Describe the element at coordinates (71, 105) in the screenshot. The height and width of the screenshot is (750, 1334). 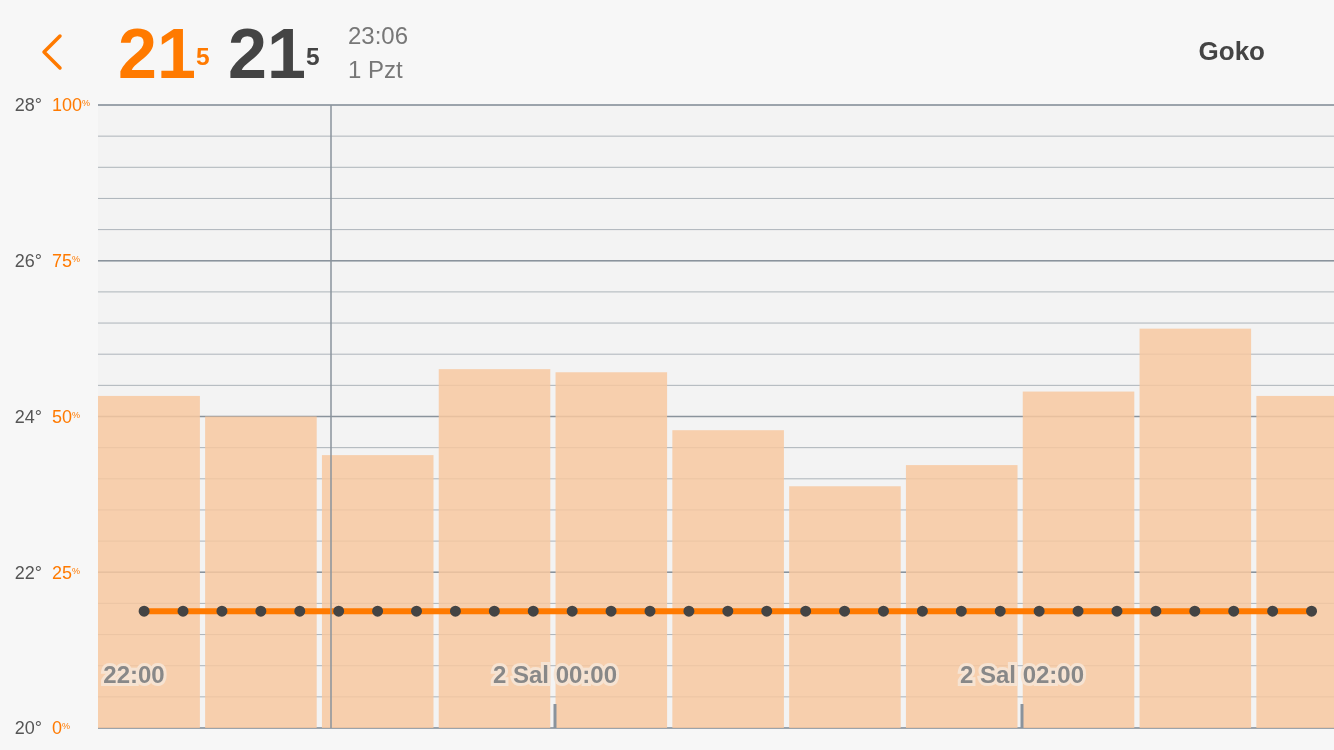
I see `y2-tick-label: 100$^{%}$` at that location.